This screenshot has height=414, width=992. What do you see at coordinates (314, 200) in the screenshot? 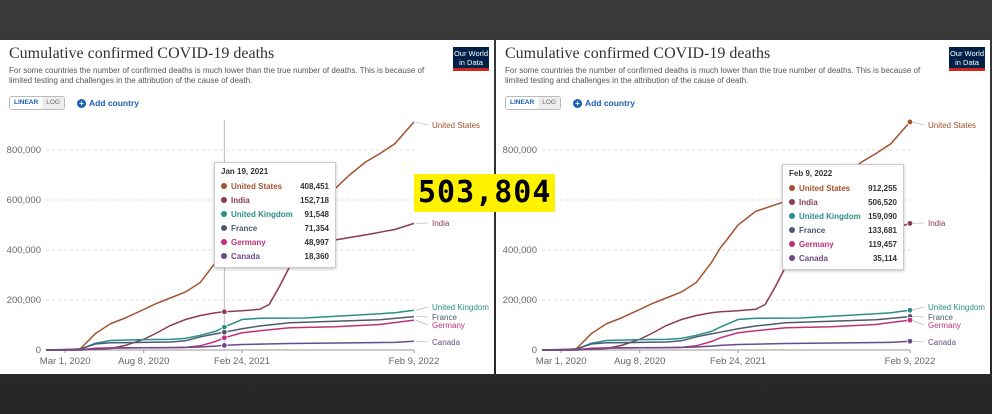
I see `tooltip-value: 152,718` at bounding box center [314, 200].